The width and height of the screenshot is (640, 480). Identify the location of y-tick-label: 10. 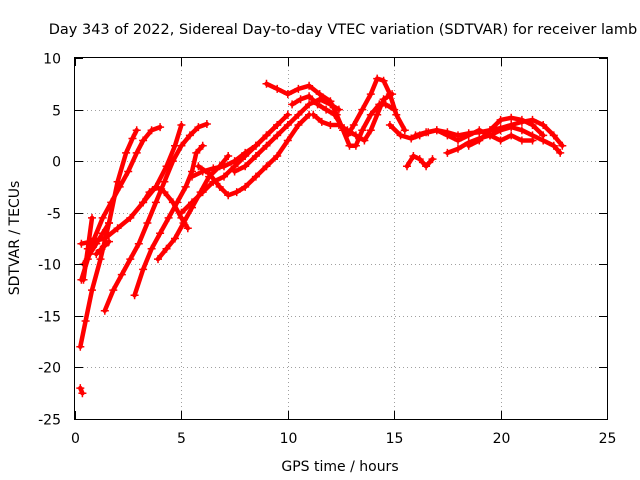
(52, 60).